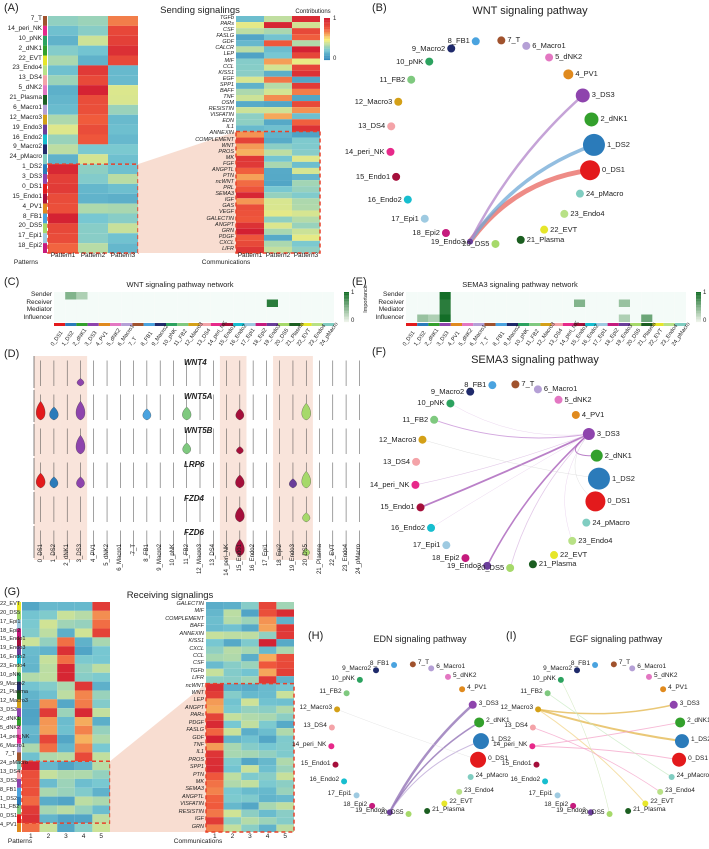 The image size is (709, 849). What do you see at coordinates (19, 730) in the screenshot?
I see `receiving-row-color` at bounding box center [19, 730].